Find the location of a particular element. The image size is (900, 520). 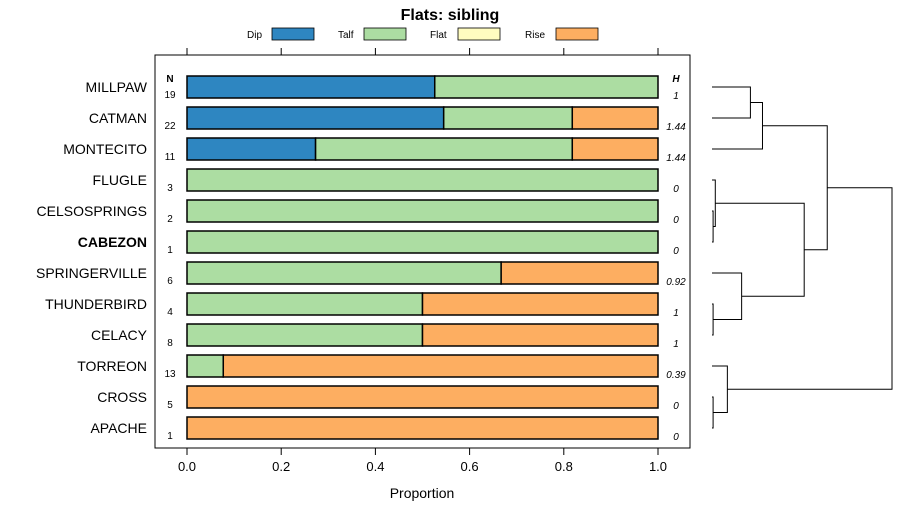

bar-segment-apache-rise is located at coordinates (422, 428).